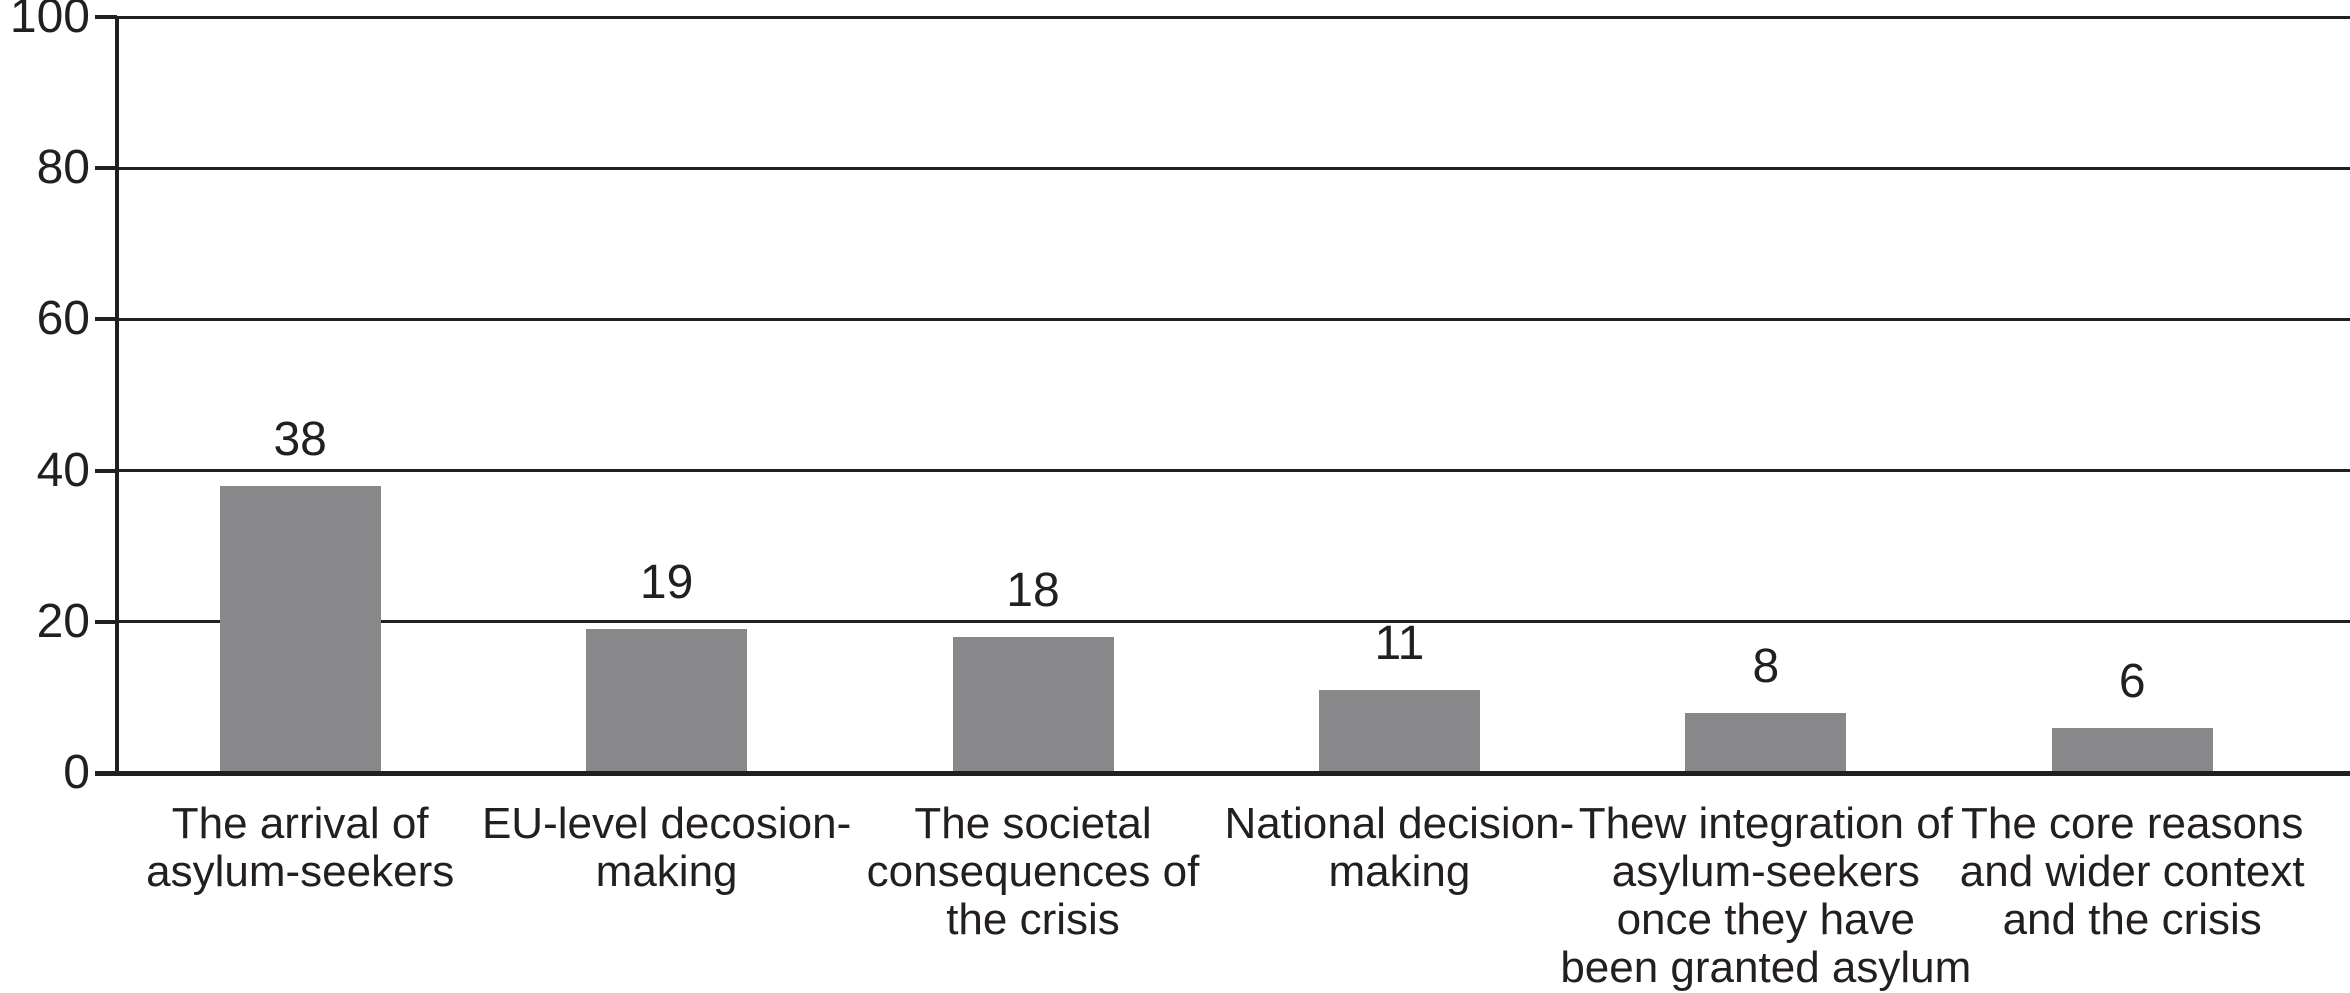 The width and height of the screenshot is (2350, 993). What do you see at coordinates (300, 439) in the screenshot?
I see `bar-value-label-1: 38` at bounding box center [300, 439].